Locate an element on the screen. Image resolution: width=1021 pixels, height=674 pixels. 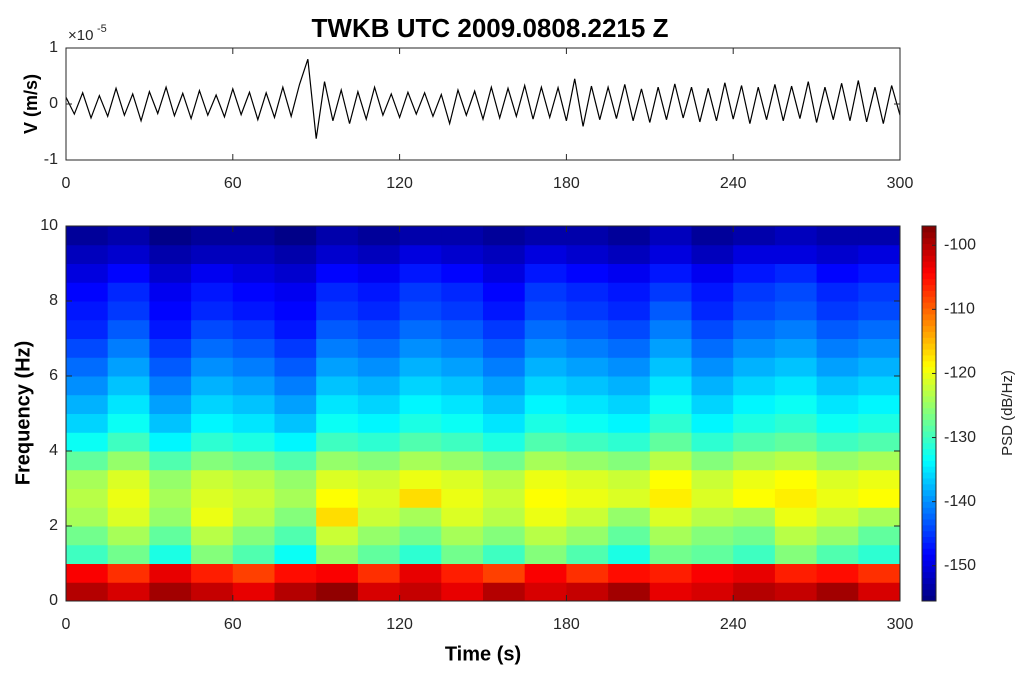
x-tick-label: 180 is located at coordinates (566, 183).